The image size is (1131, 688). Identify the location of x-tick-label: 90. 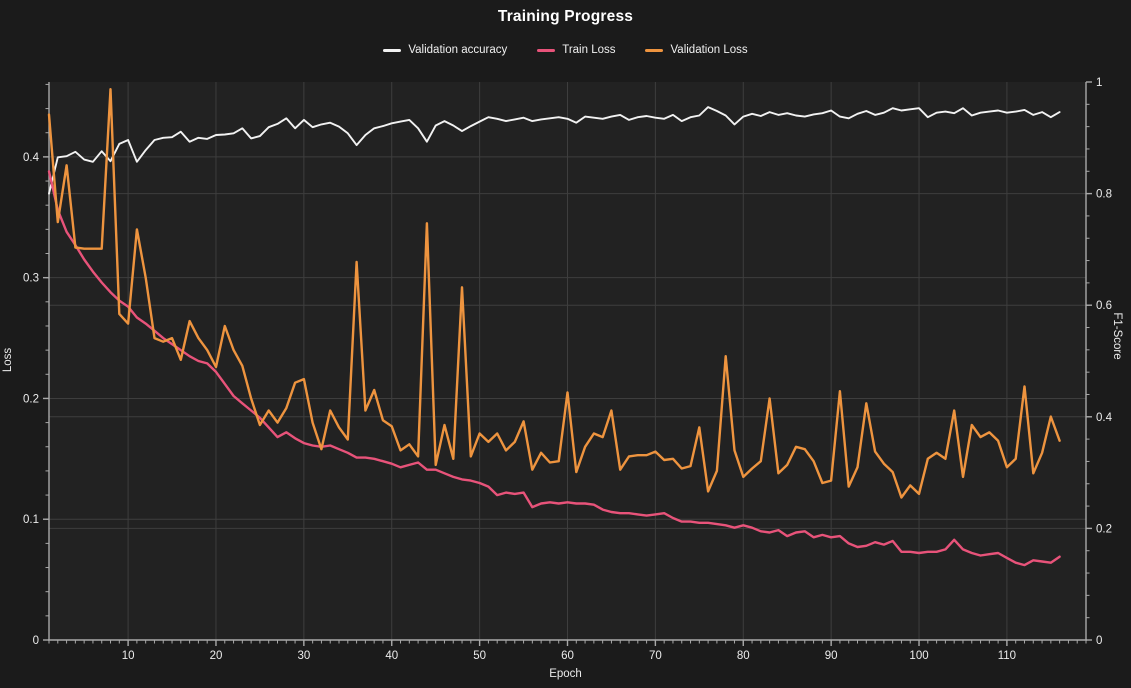
(831, 656).